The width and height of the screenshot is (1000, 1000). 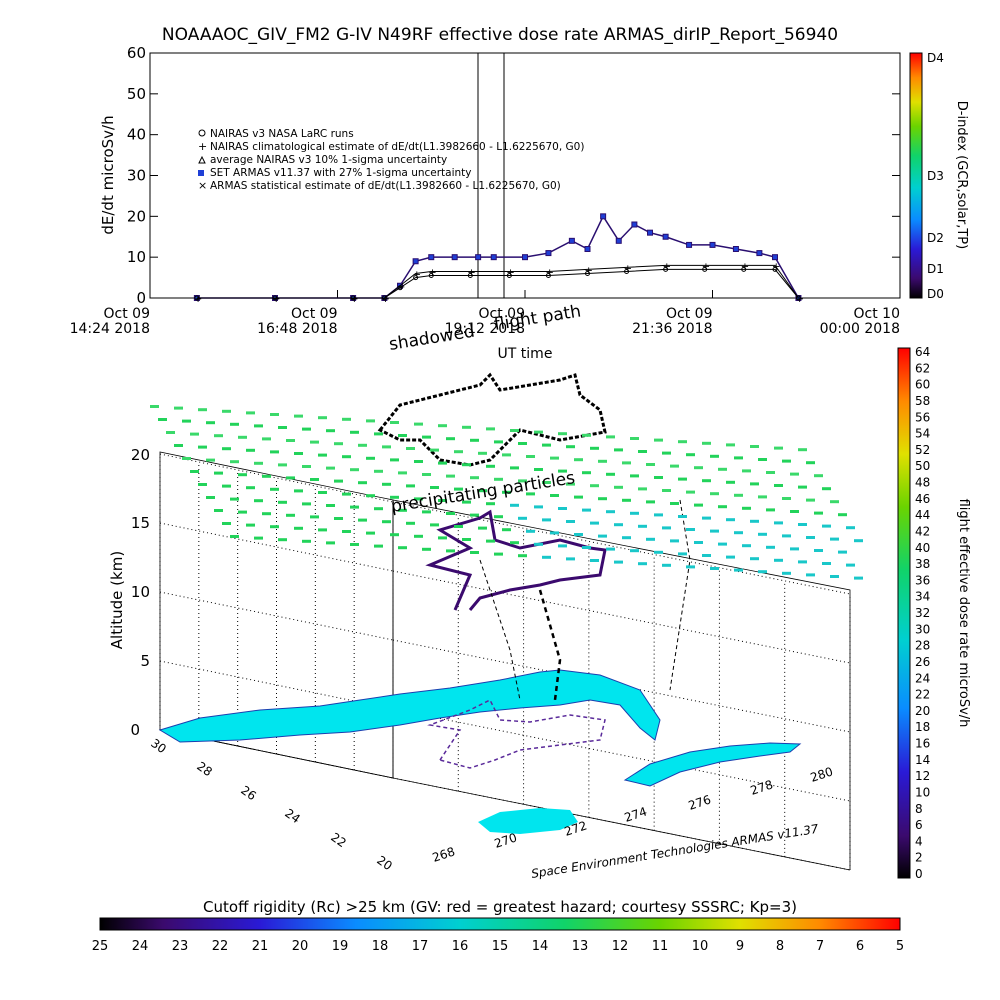 I want to click on cutoff-rigidity-tick: 15, so click(x=500, y=946).